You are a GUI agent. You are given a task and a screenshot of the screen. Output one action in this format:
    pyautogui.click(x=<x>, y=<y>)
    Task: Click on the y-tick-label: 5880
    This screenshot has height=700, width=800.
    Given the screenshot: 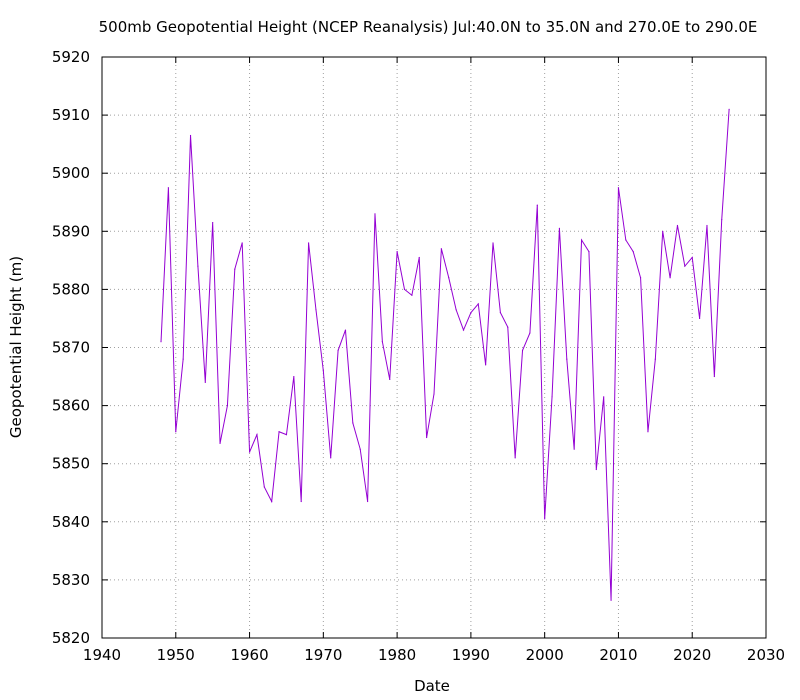 What is the action you would take?
    pyautogui.click(x=71, y=289)
    